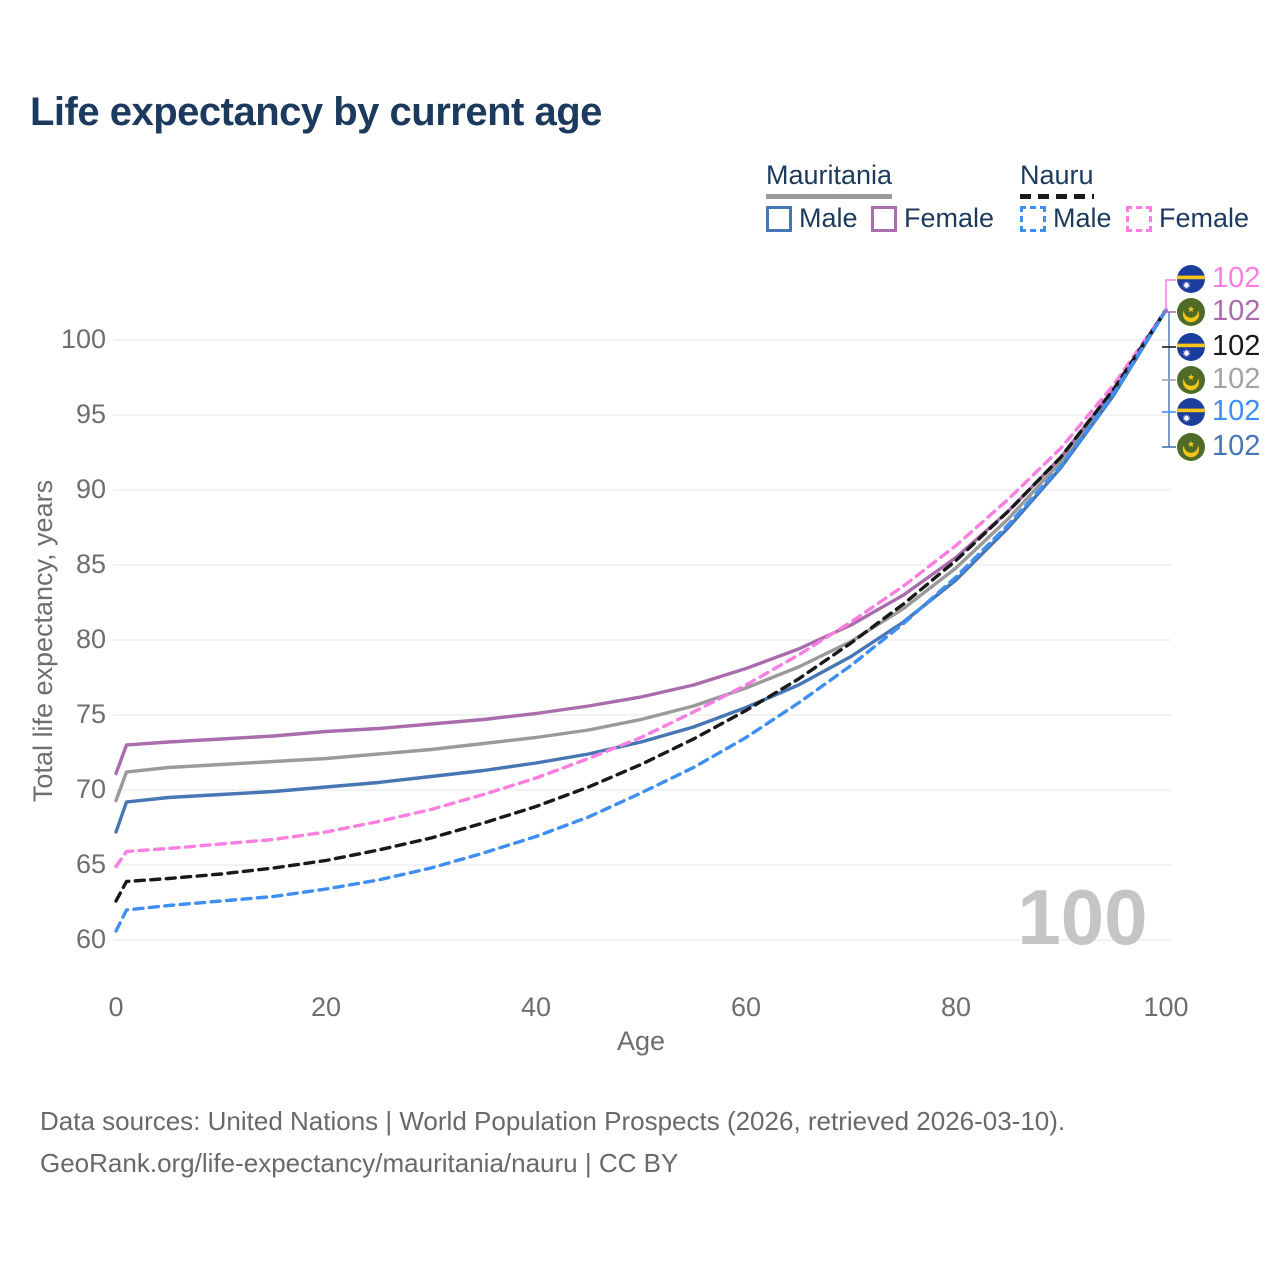 Image resolution: width=1280 pixels, height=1280 pixels. I want to click on legend-item-mauritania-male: Male, so click(812, 218).